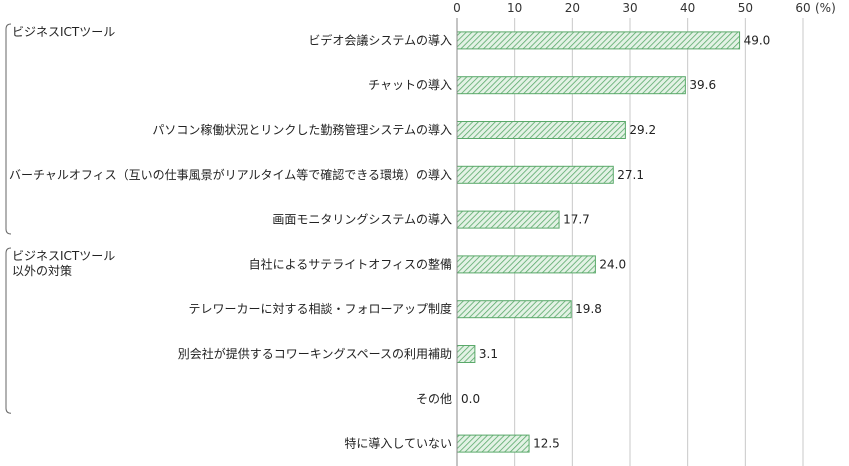  I want to click on x-tick-label: 60, so click(802, 8).